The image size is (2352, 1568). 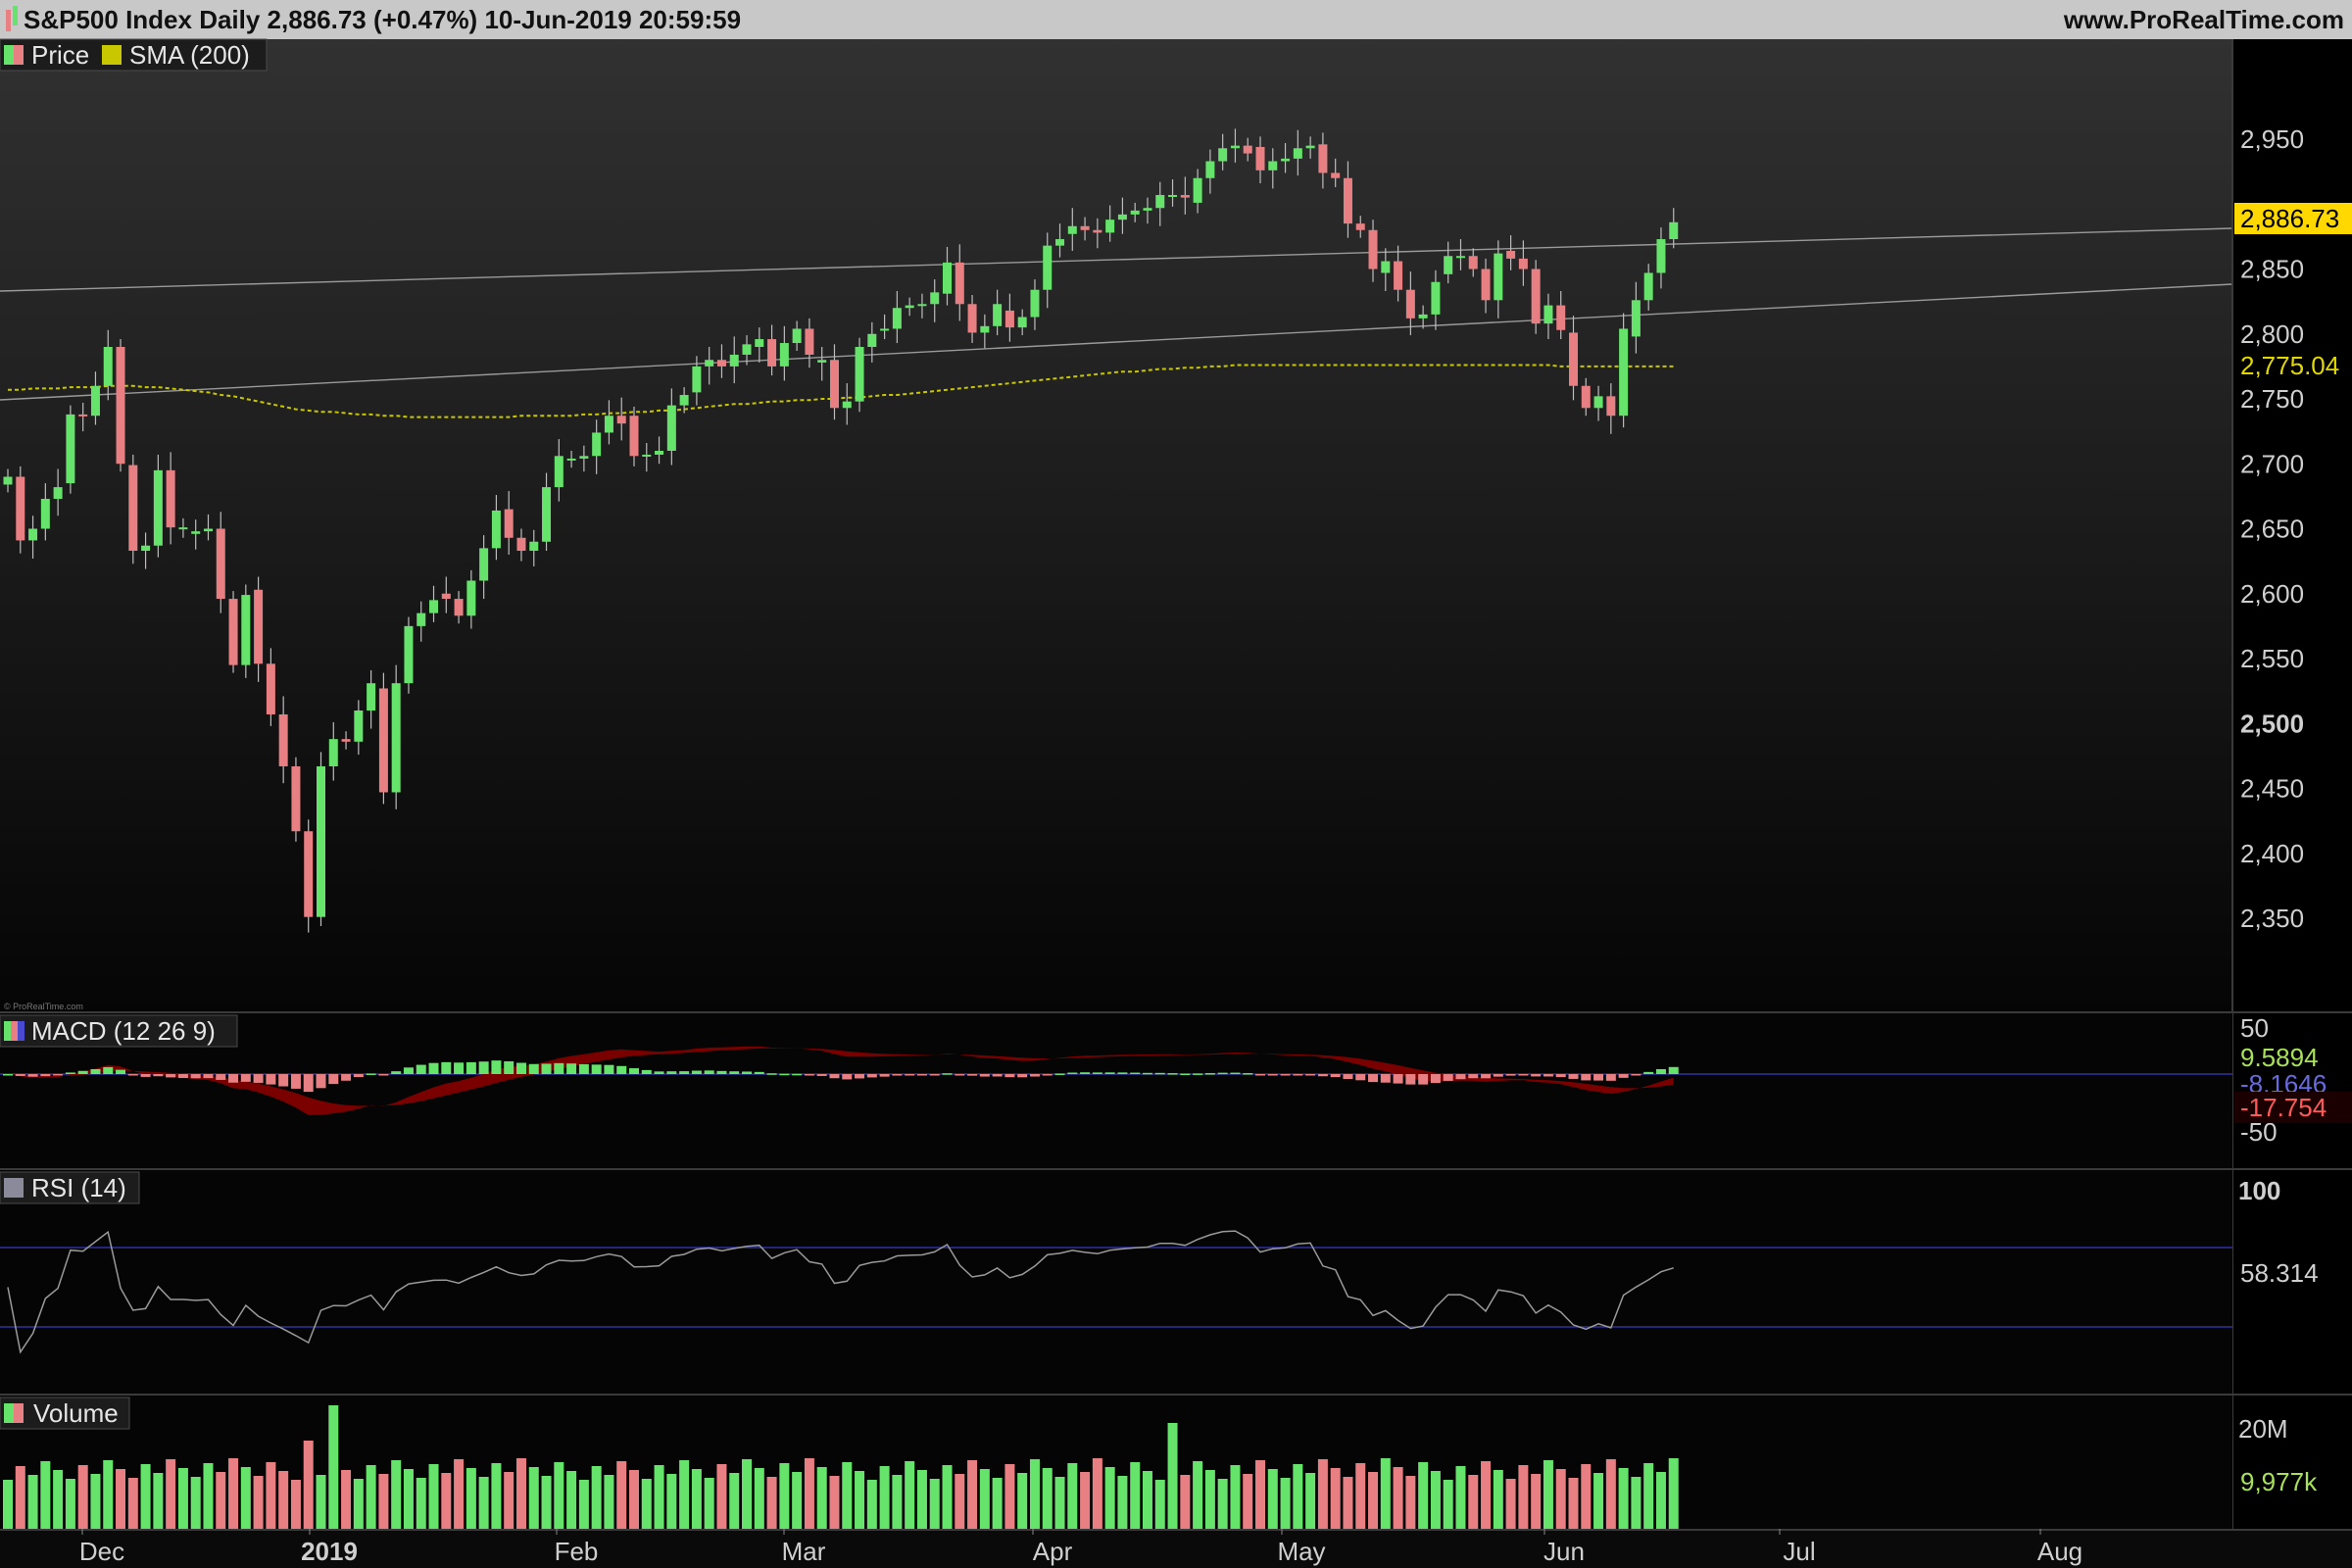 I want to click on lower-trendline, so click(x=1116, y=342).